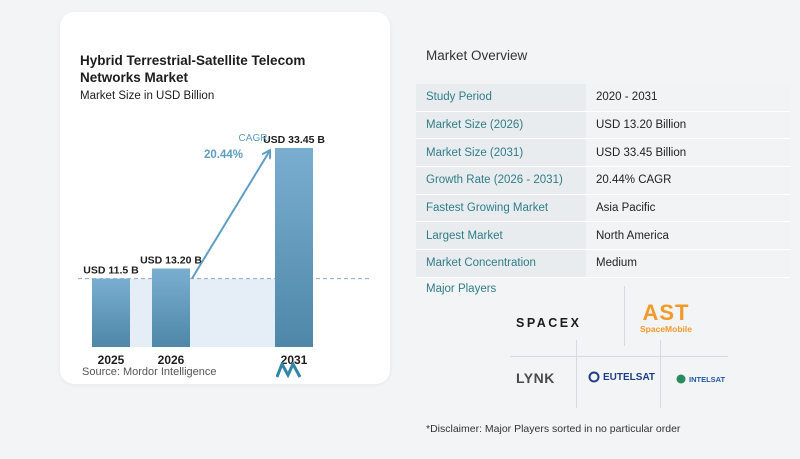  I want to click on row-value: Asia Pacific, so click(688, 208).